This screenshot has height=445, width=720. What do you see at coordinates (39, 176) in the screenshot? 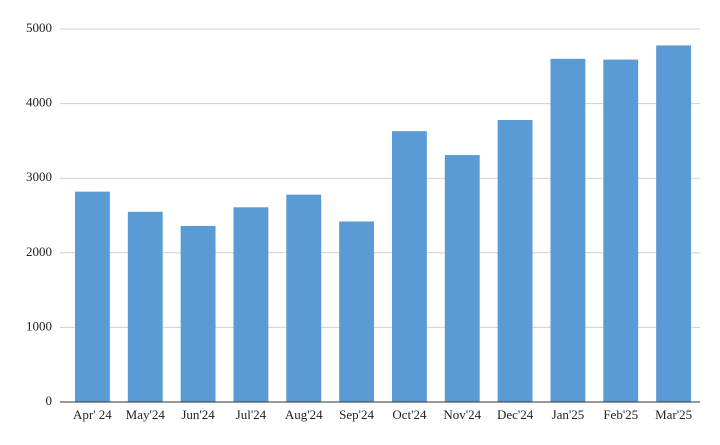
I see `y-tick-label: 3000` at bounding box center [39, 176].